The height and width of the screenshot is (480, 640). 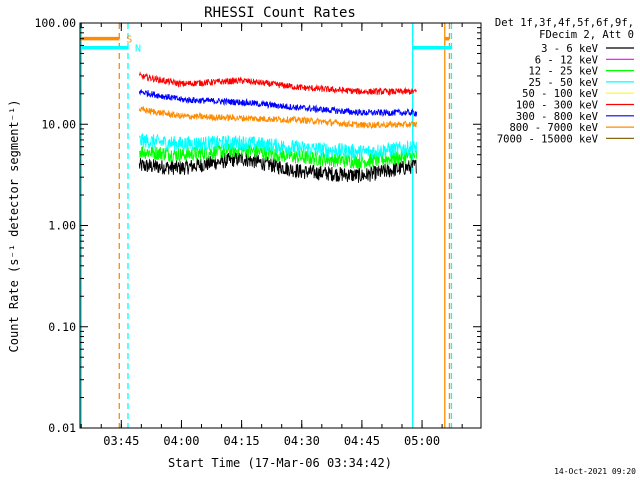 I want to click on legend-label: 50 - 100 keV, so click(x=560, y=94).